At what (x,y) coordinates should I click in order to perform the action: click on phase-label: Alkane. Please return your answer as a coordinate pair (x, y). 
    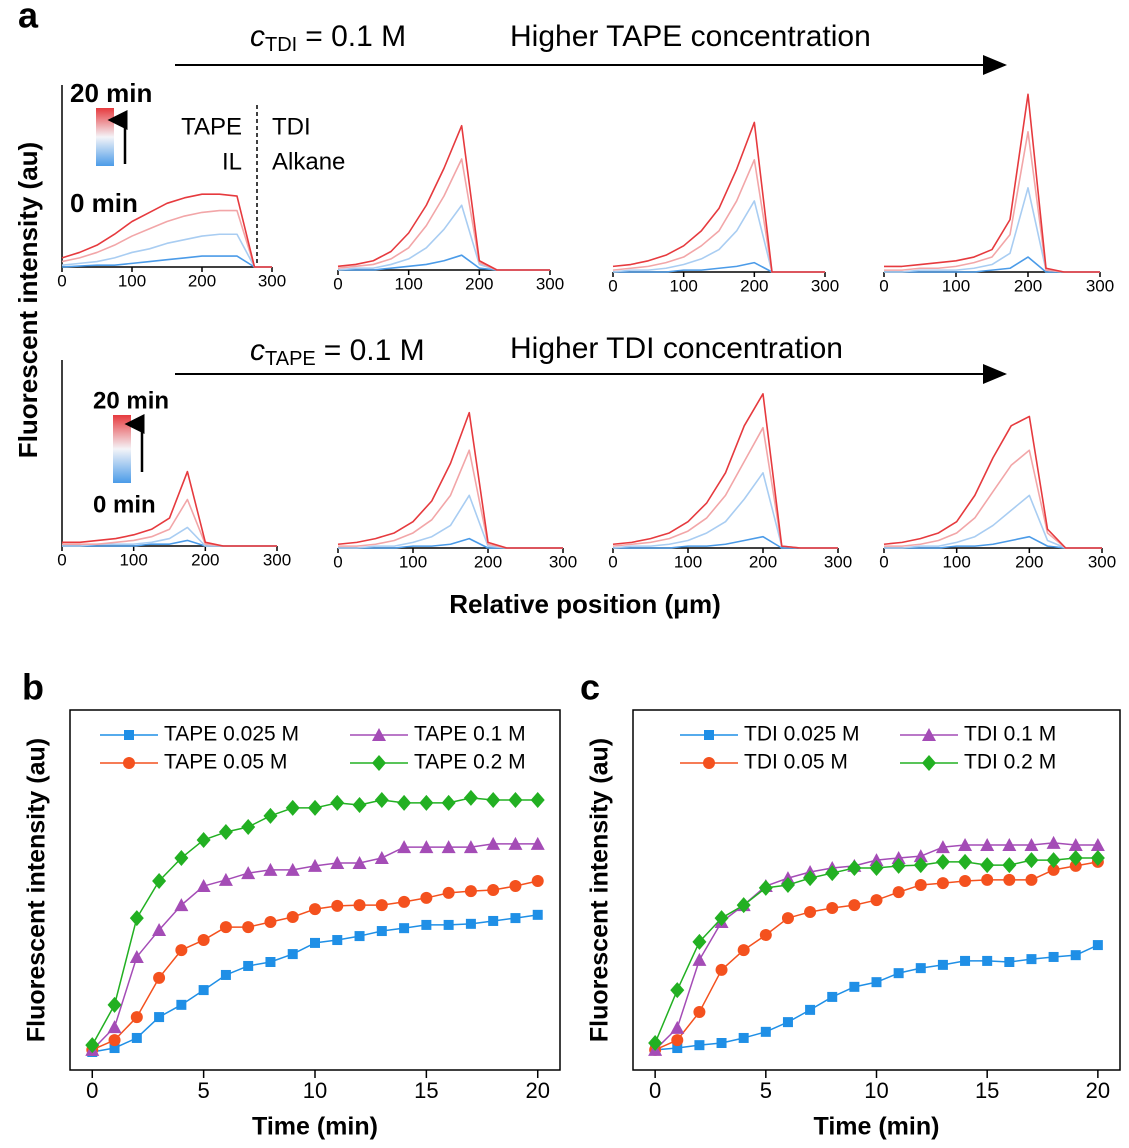
    Looking at the image, I should click on (308, 161).